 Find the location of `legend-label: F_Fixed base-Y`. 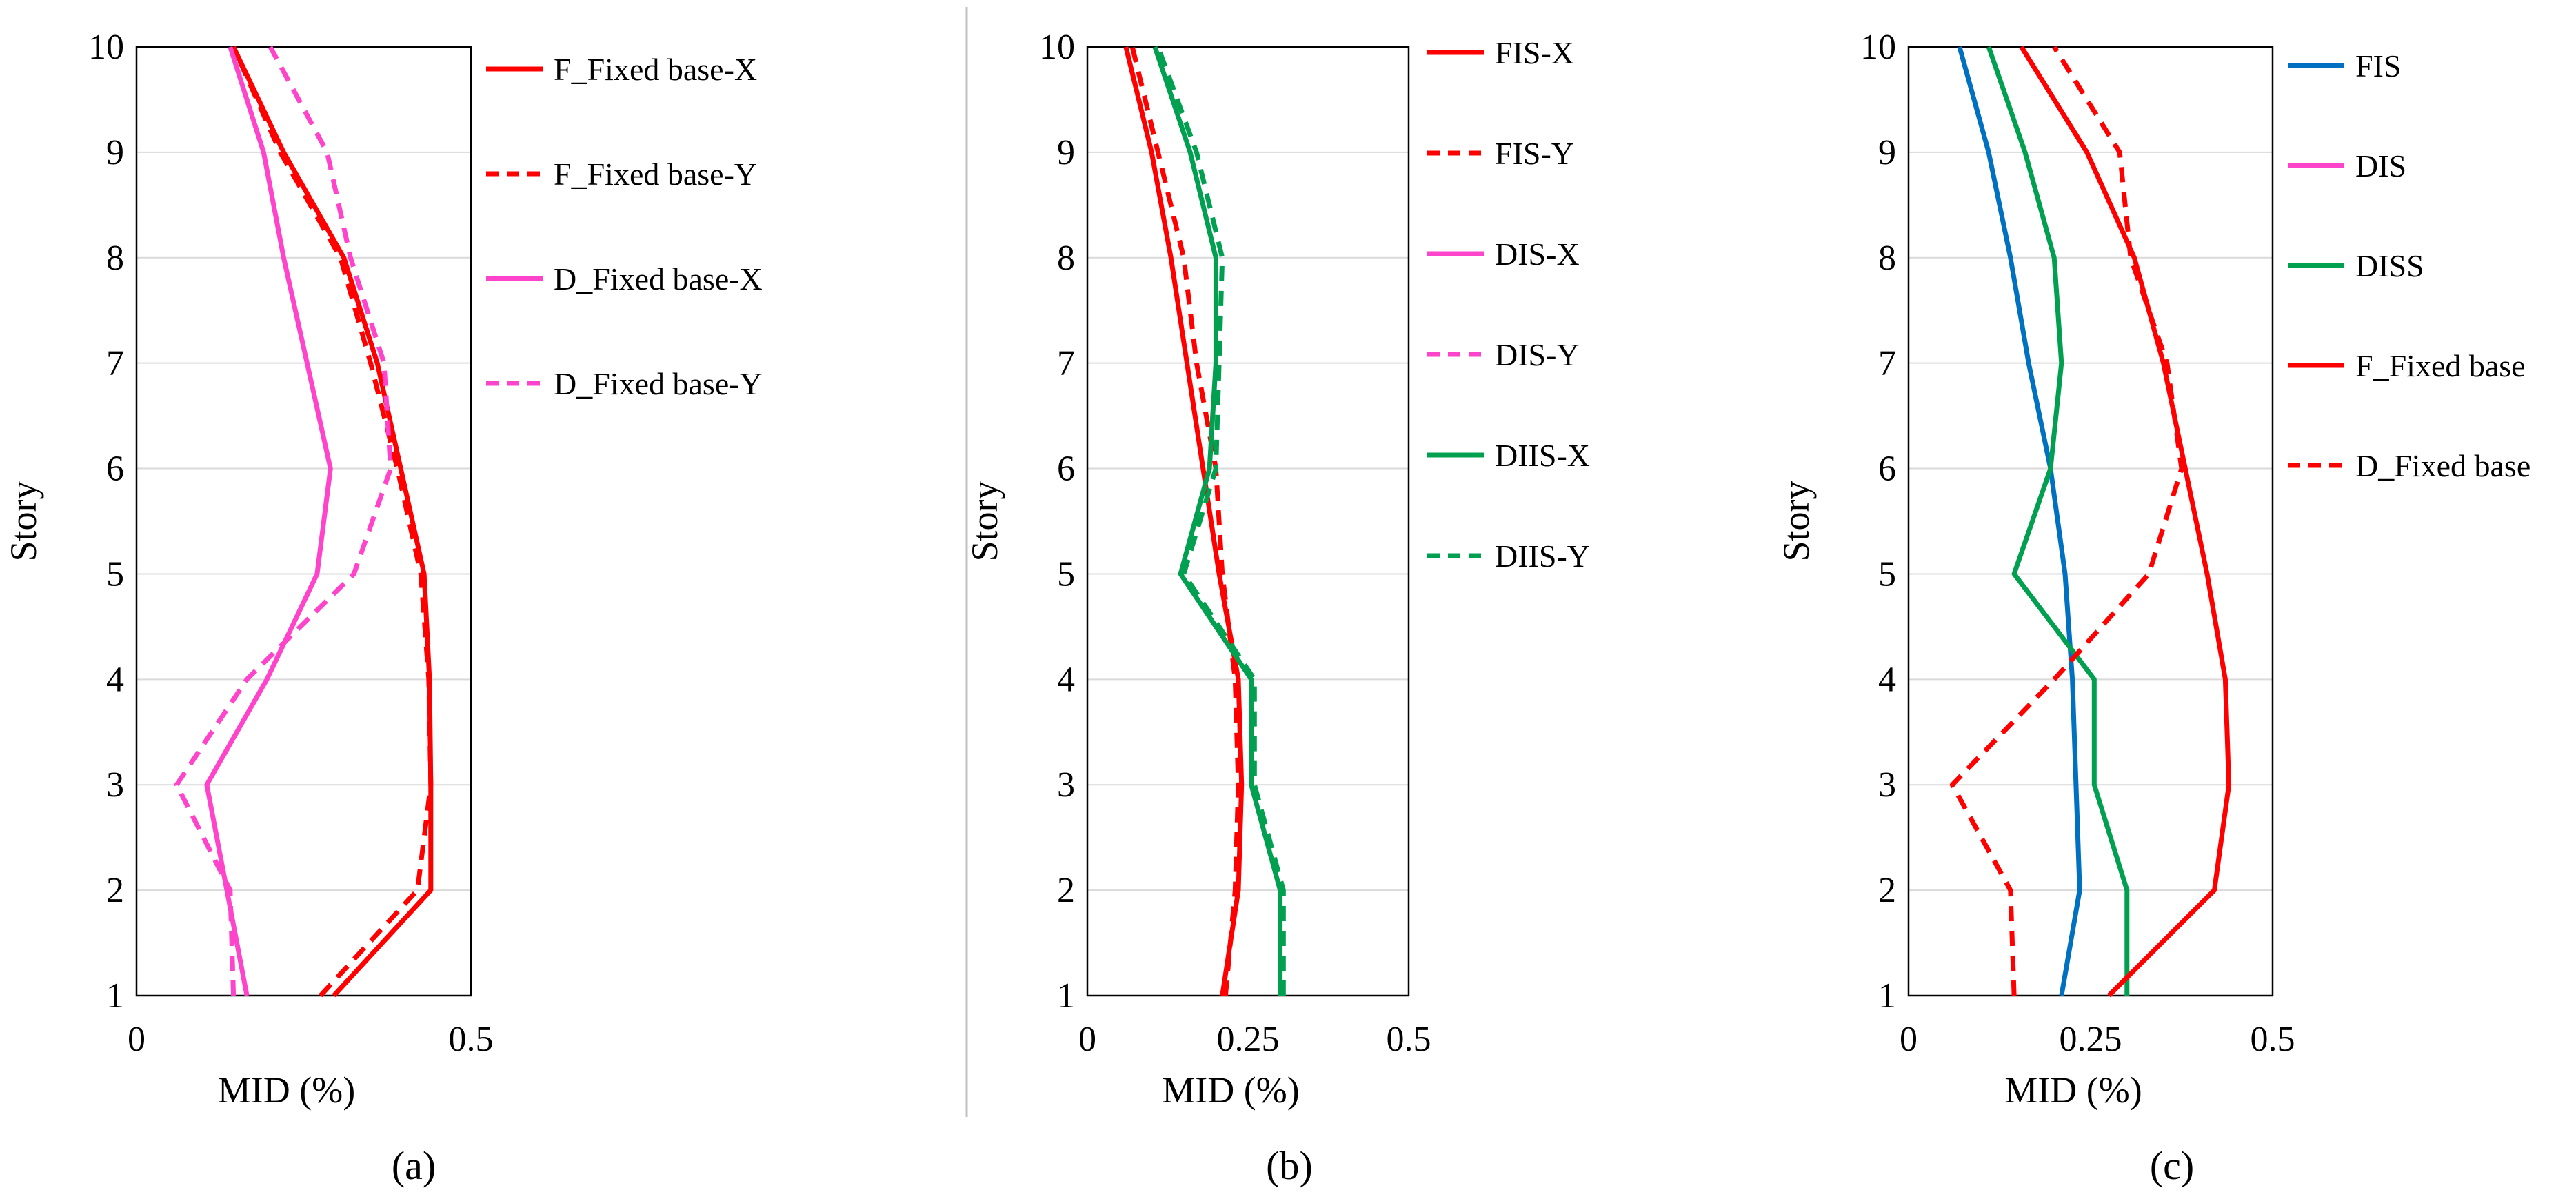

legend-label: F_Fixed base-Y is located at coordinates (655, 174).